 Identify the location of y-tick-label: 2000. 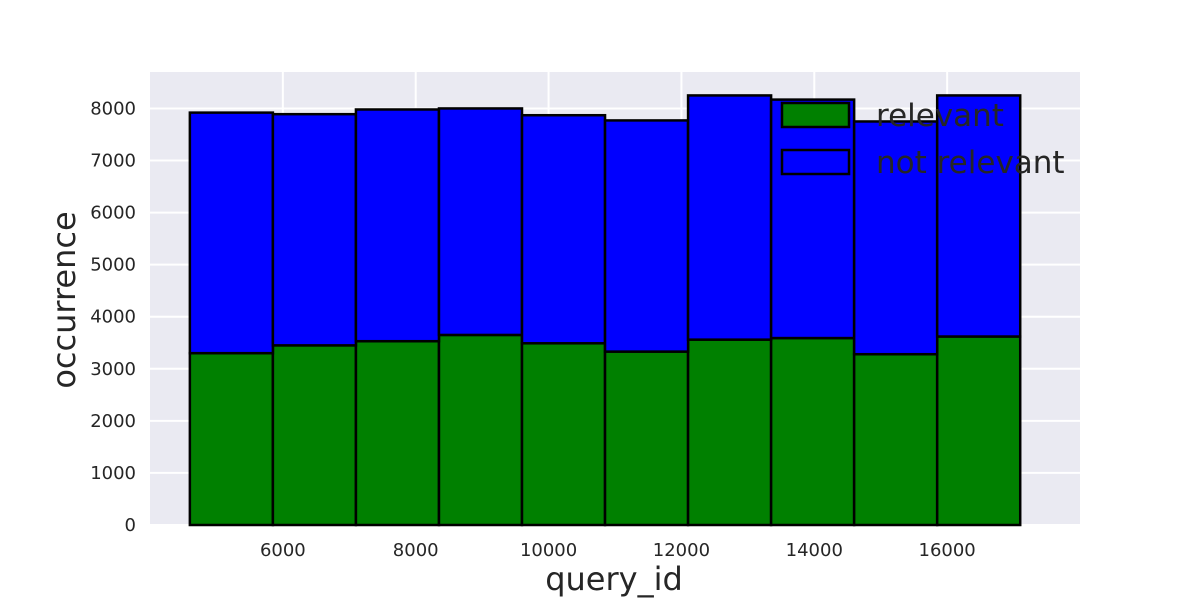
(113, 421).